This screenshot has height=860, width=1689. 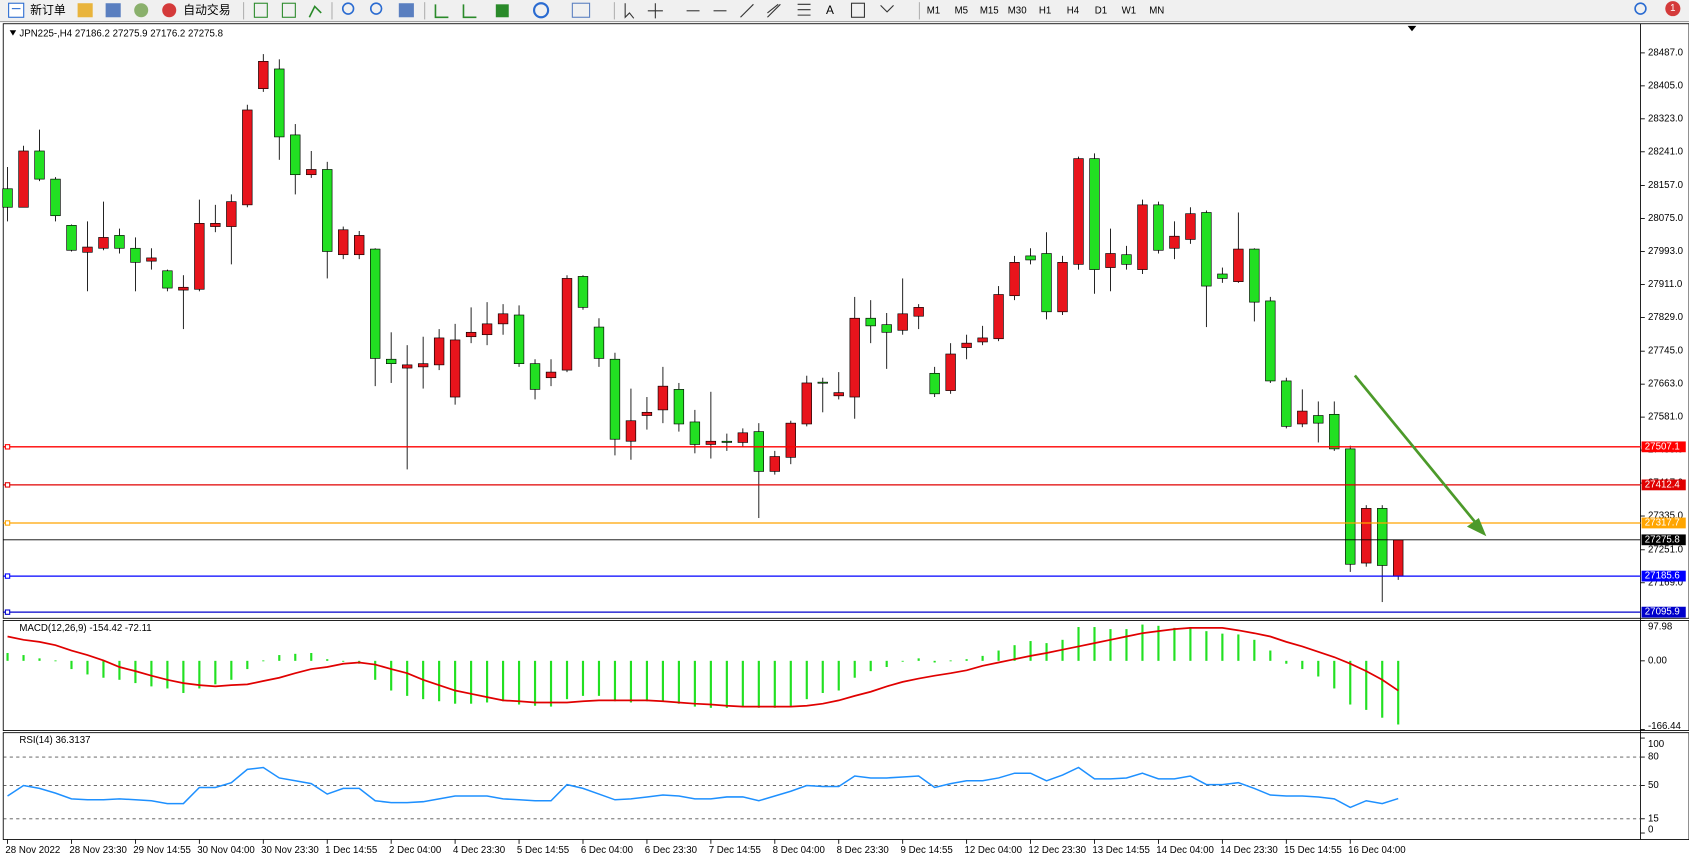 I want to click on time-label: 13 Dec 14:55, so click(x=1121, y=850).